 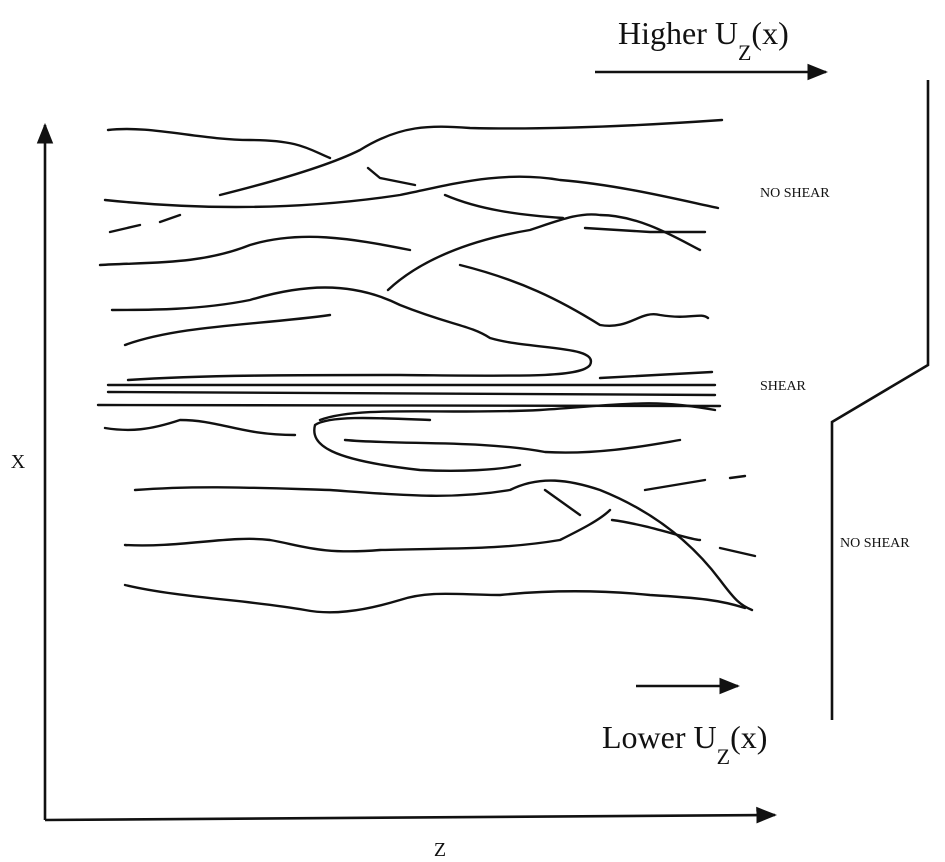 What do you see at coordinates (18, 462) in the screenshot?
I see `axis-label: X` at bounding box center [18, 462].